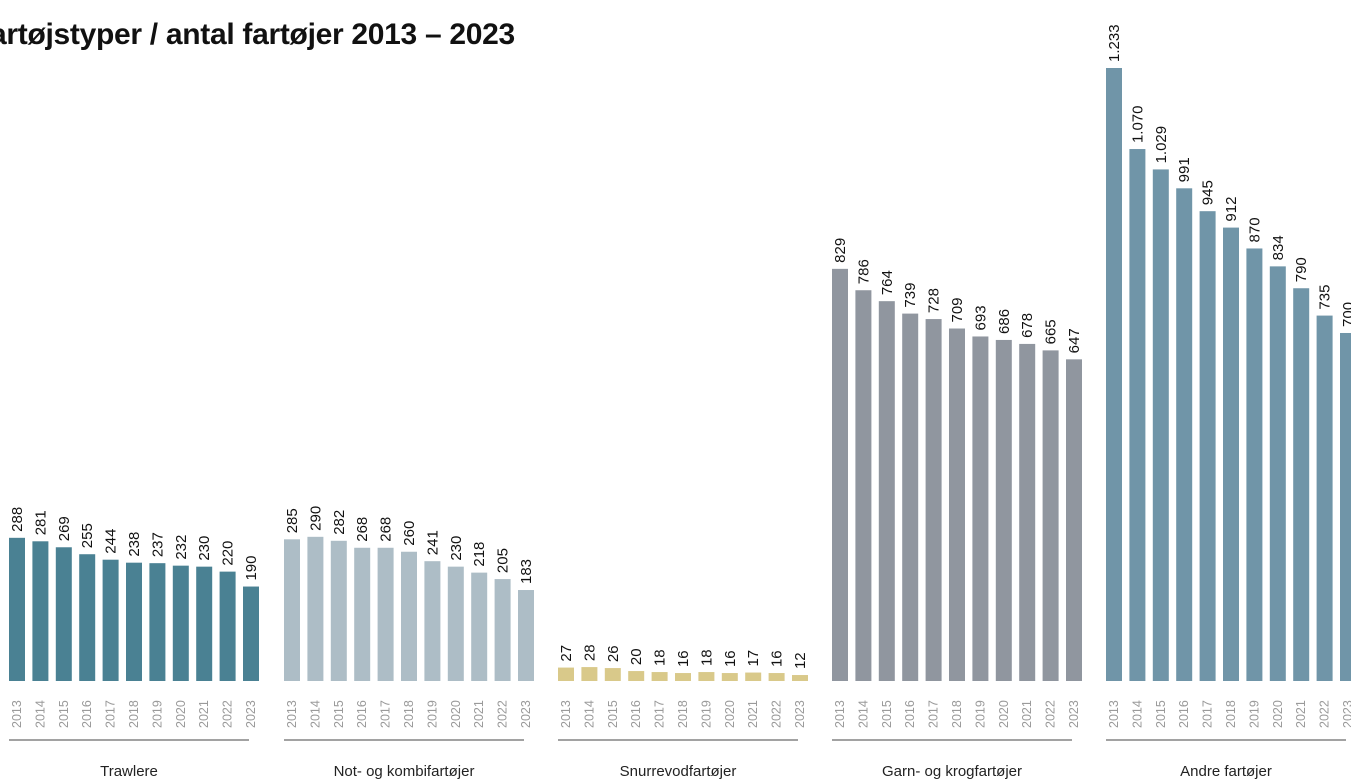  I want to click on value-label: 709, so click(957, 309).